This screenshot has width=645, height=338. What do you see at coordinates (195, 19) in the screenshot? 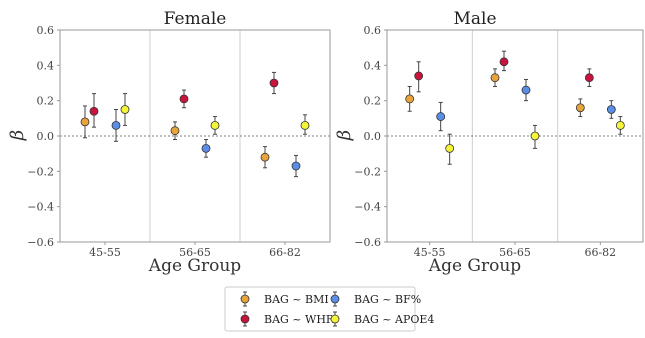
I see `panel-title: Female` at bounding box center [195, 19].